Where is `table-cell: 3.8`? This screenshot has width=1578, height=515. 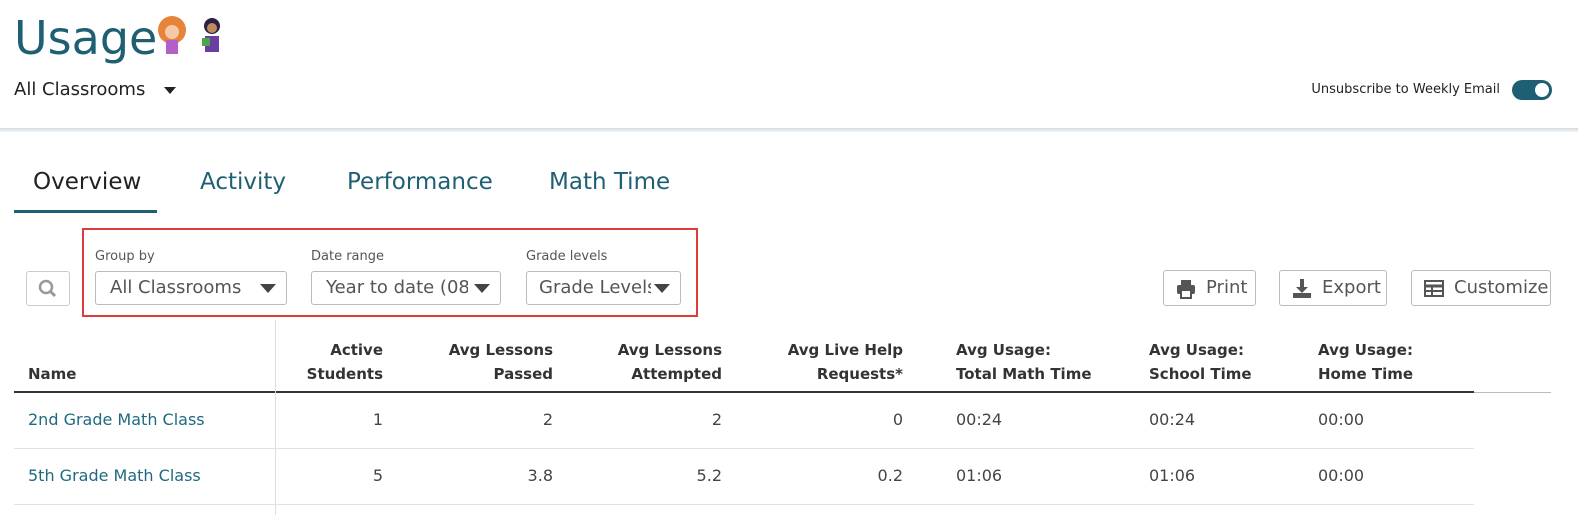
table-cell: 3.8 is located at coordinates (540, 475).